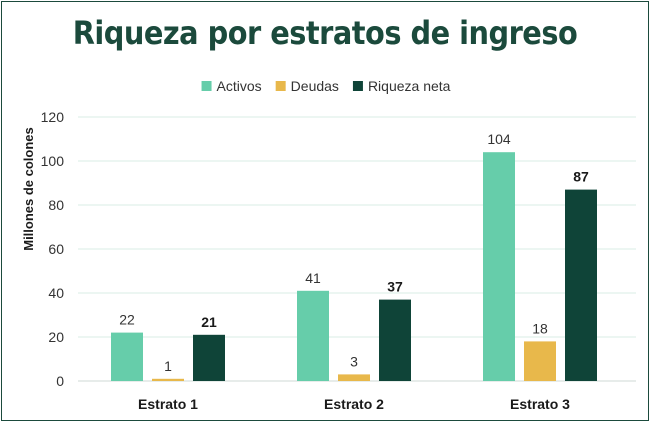 This screenshot has width=652, height=424. I want to click on data-label: 21, so click(209, 322).